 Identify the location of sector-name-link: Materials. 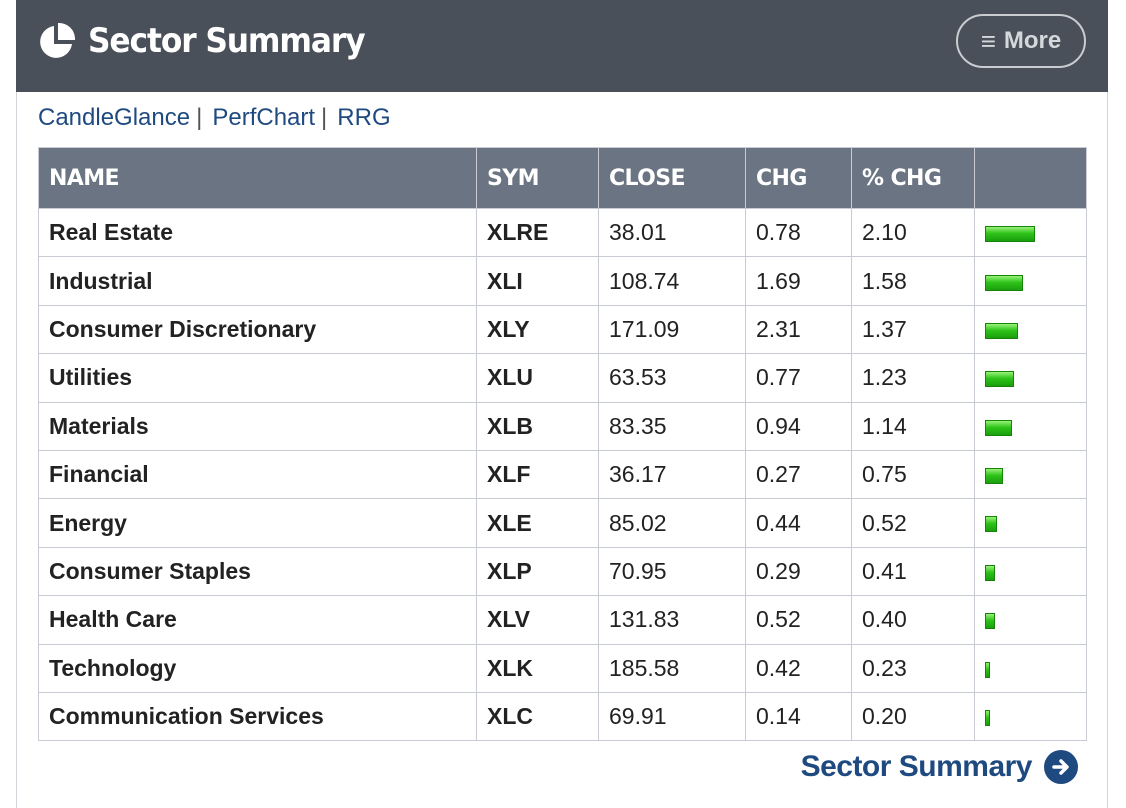
(257, 426).